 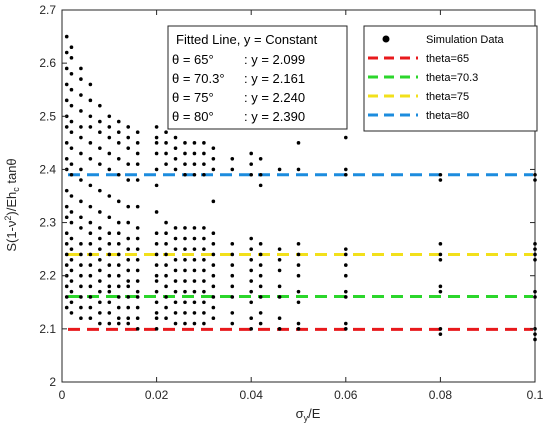 I want to click on annotation-row-value: : y = 2.390, so click(x=274, y=116).